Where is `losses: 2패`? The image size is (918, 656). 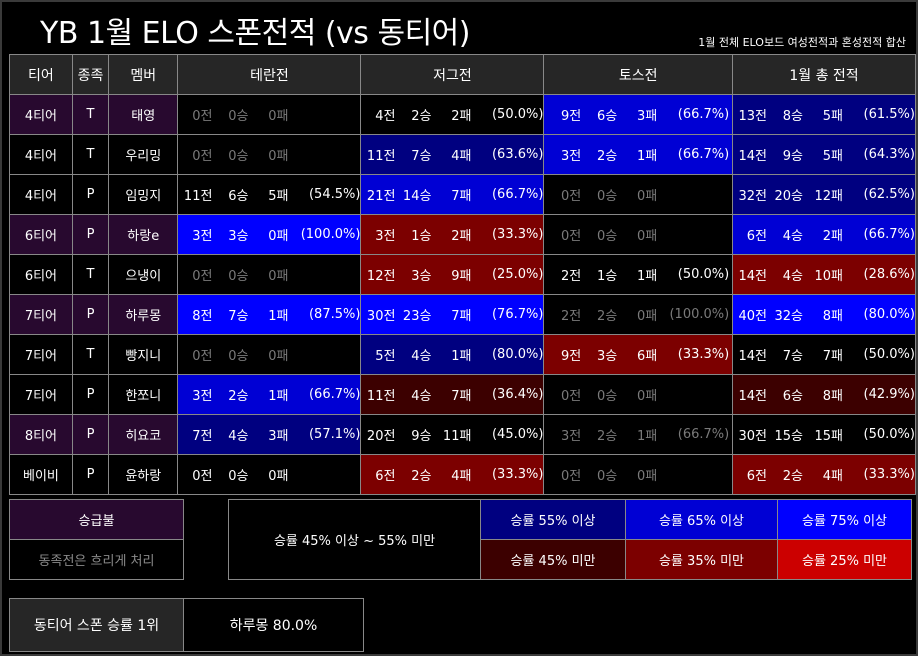
losses: 2패 is located at coordinates (461, 236).